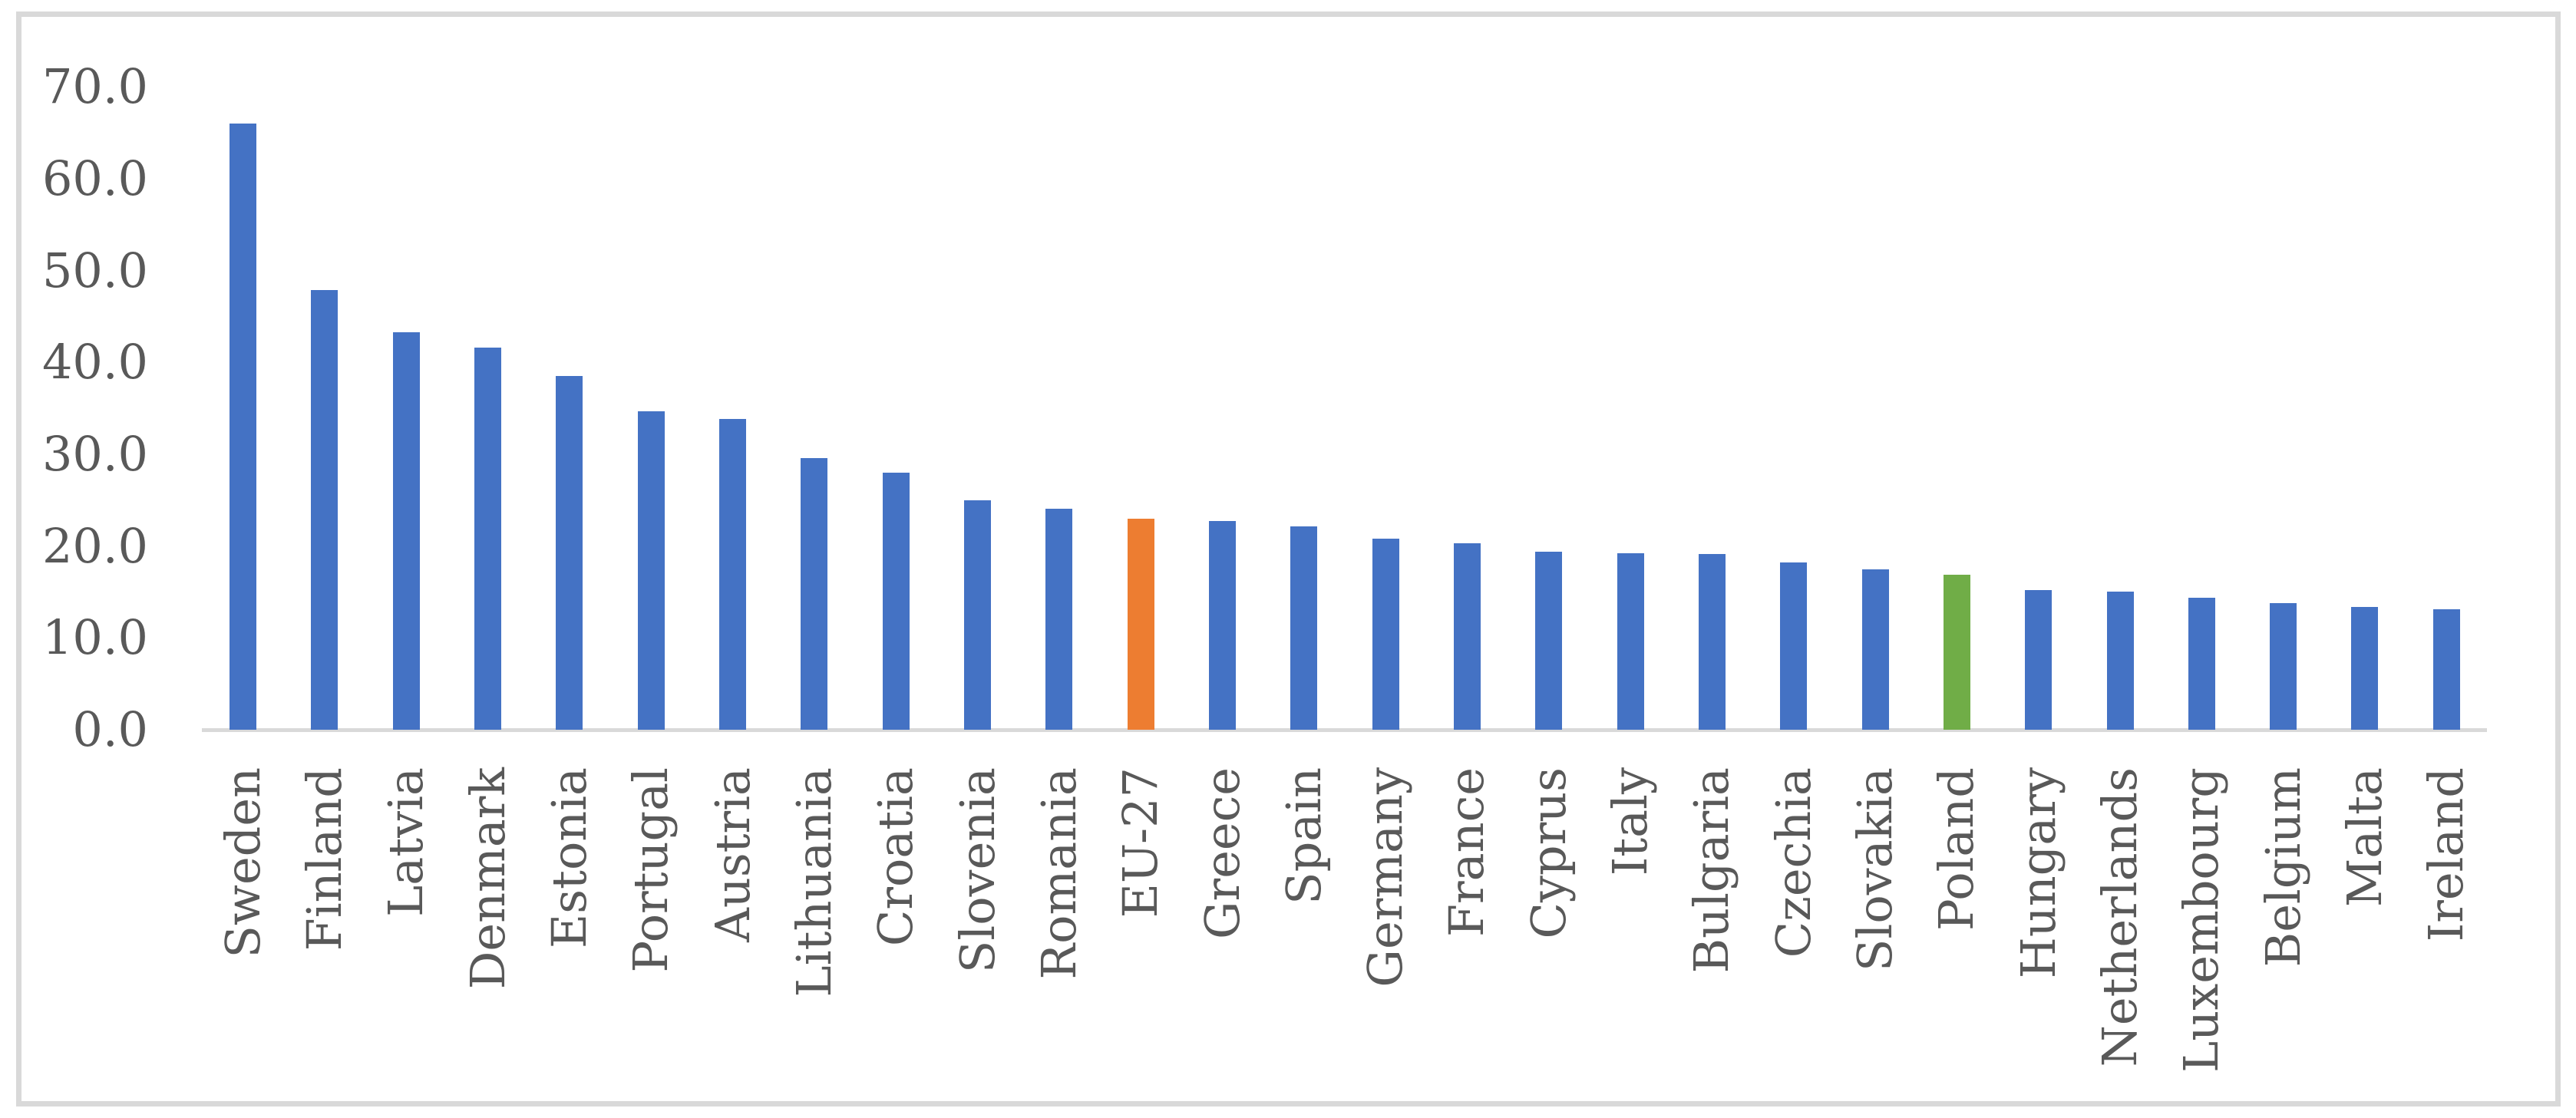 The height and width of the screenshot is (1118, 2576). I want to click on x-axis-label-germany: Germany, so click(1385, 877).